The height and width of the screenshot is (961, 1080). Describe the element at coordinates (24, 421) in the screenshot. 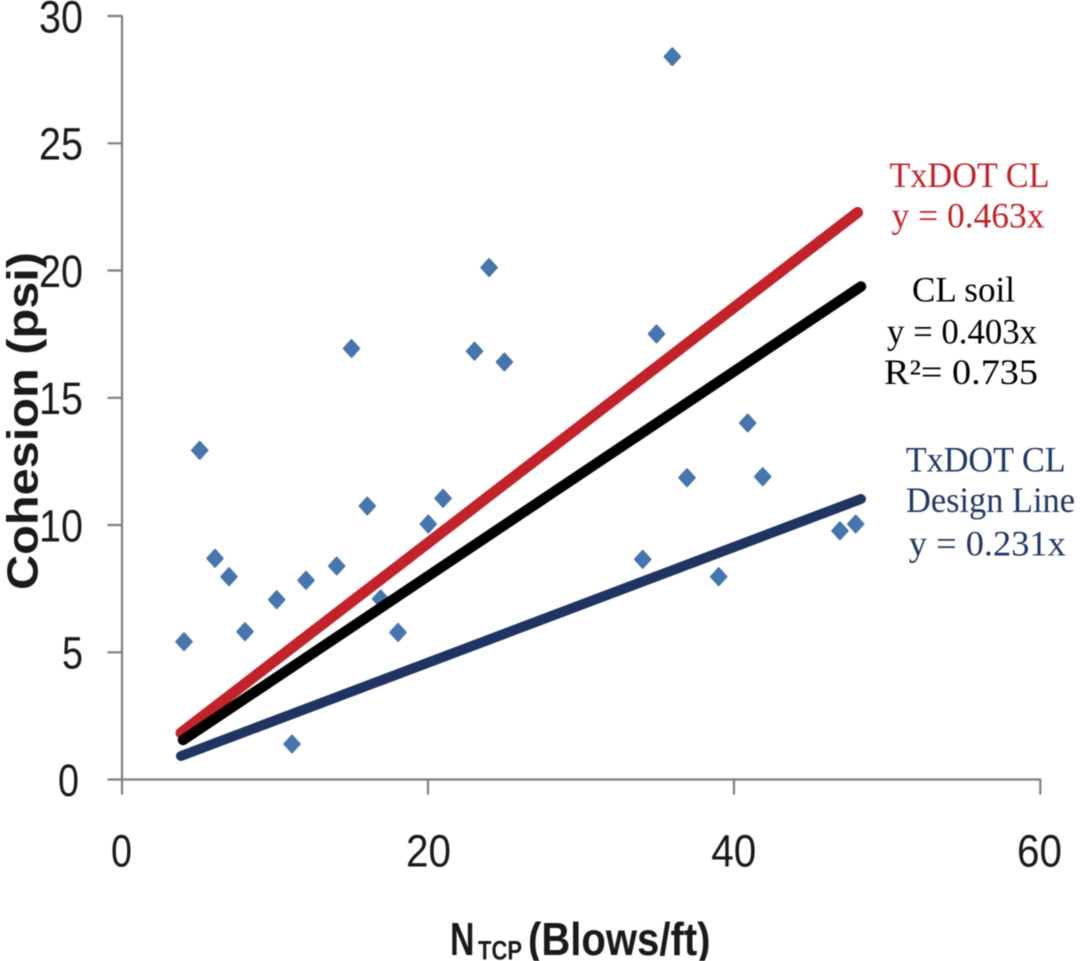

I see `svg-text: Cohesion (psi)` at that location.